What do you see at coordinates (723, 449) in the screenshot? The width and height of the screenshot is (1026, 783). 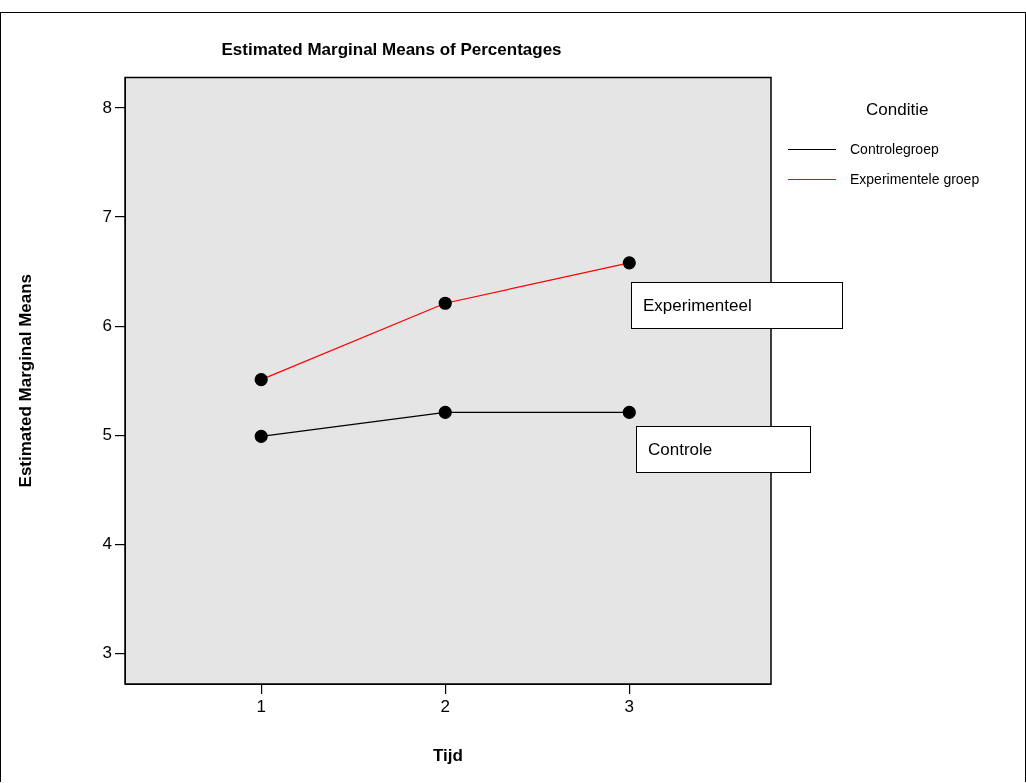 I see `label-box: Controle` at bounding box center [723, 449].